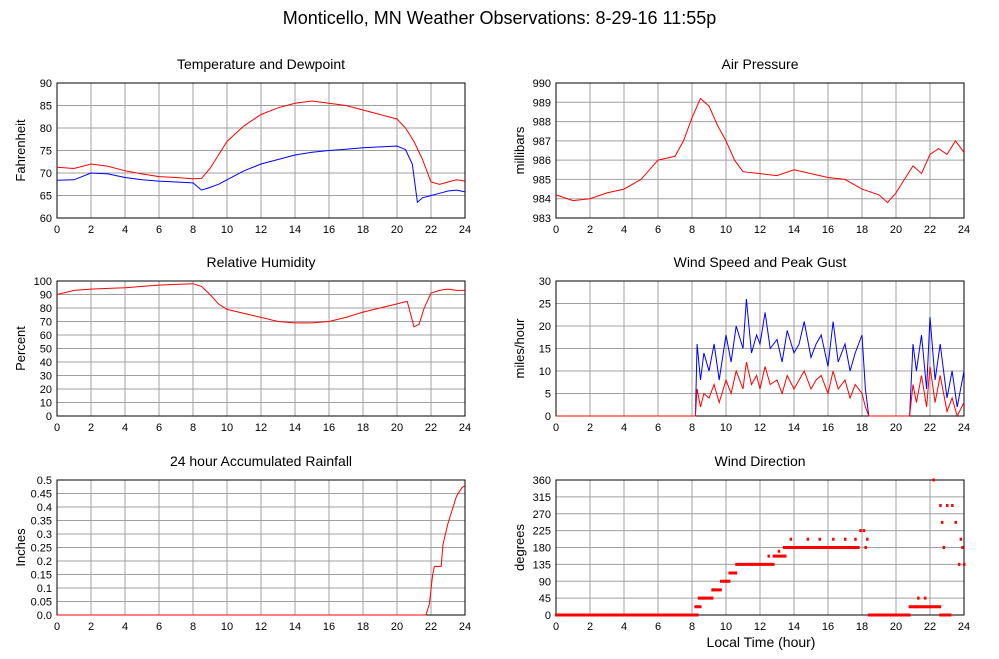 The height and width of the screenshot is (659, 999). What do you see at coordinates (548, 395) in the screenshot?
I see `y-tick-label: 5` at bounding box center [548, 395].